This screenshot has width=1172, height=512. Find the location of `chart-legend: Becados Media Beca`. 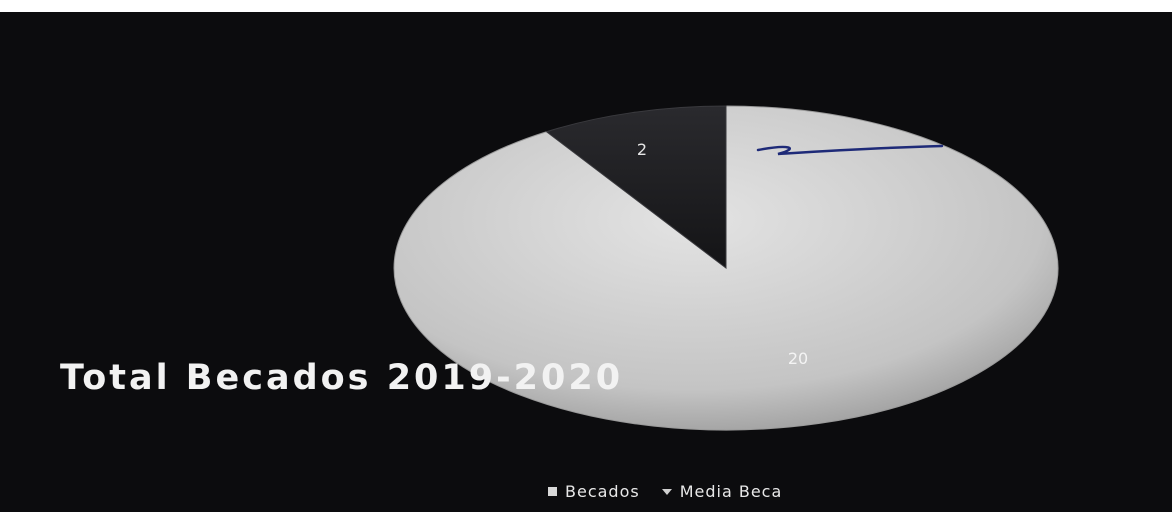

chart-legend: Becados Media Beca is located at coordinates (665, 491).